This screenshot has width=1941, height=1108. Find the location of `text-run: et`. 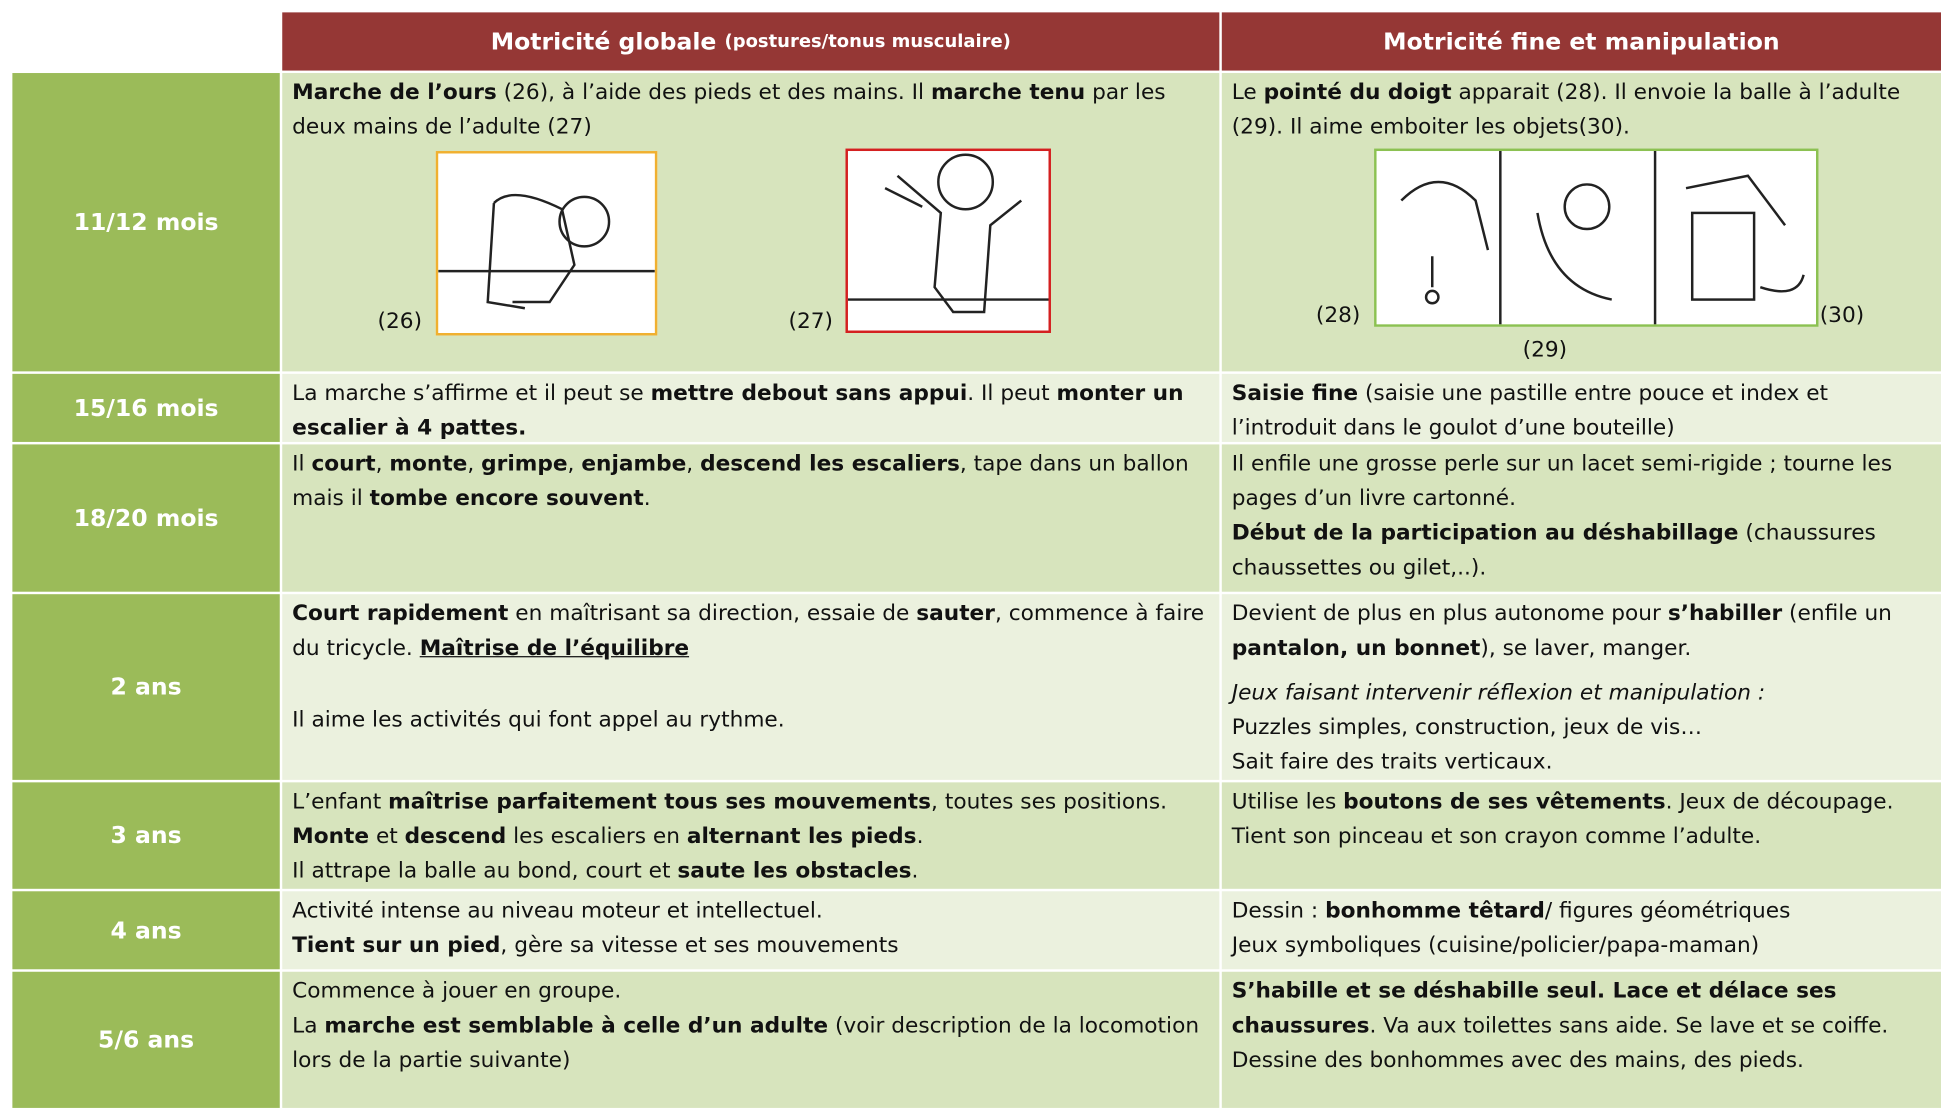

text-run: et is located at coordinates (387, 837).